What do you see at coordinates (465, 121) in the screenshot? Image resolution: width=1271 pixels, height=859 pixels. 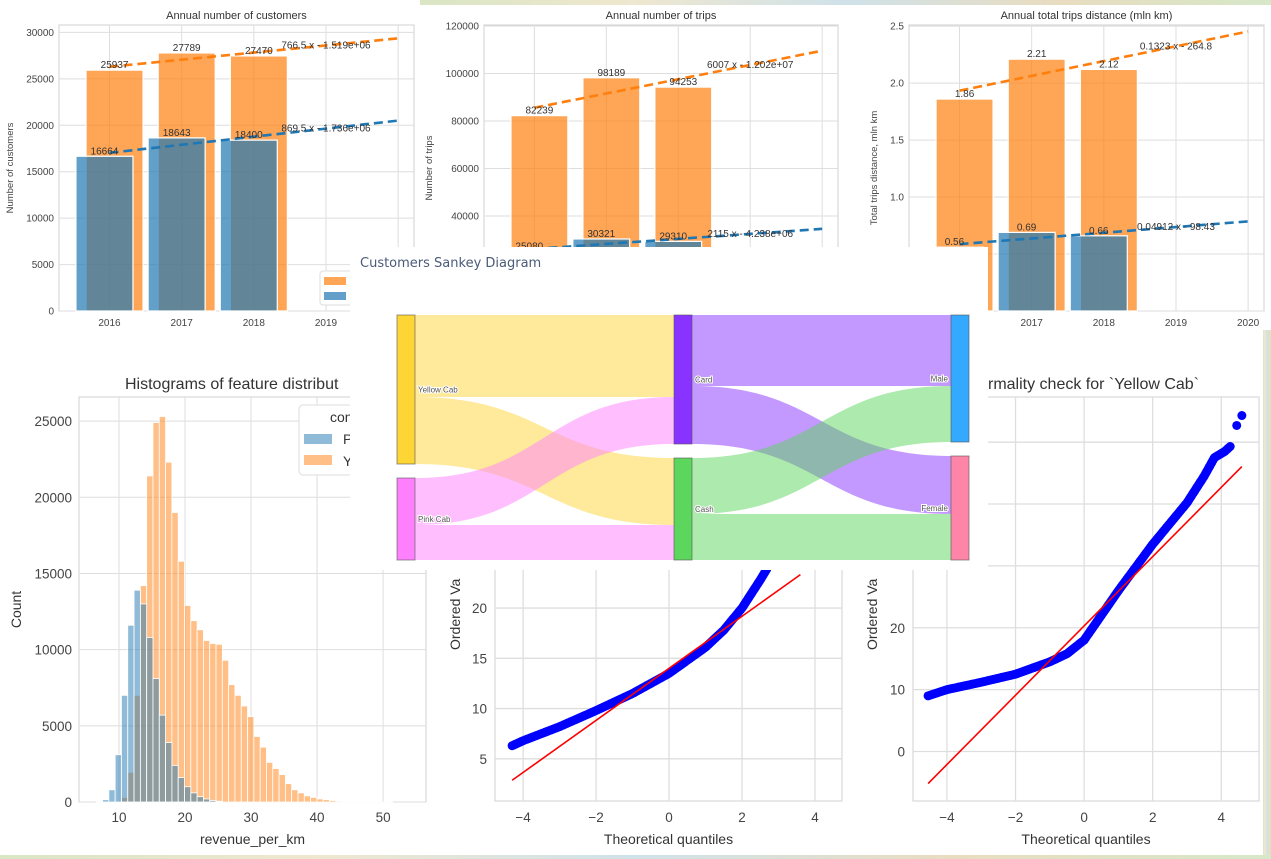 I see `y-tick-label: 80000` at bounding box center [465, 121].